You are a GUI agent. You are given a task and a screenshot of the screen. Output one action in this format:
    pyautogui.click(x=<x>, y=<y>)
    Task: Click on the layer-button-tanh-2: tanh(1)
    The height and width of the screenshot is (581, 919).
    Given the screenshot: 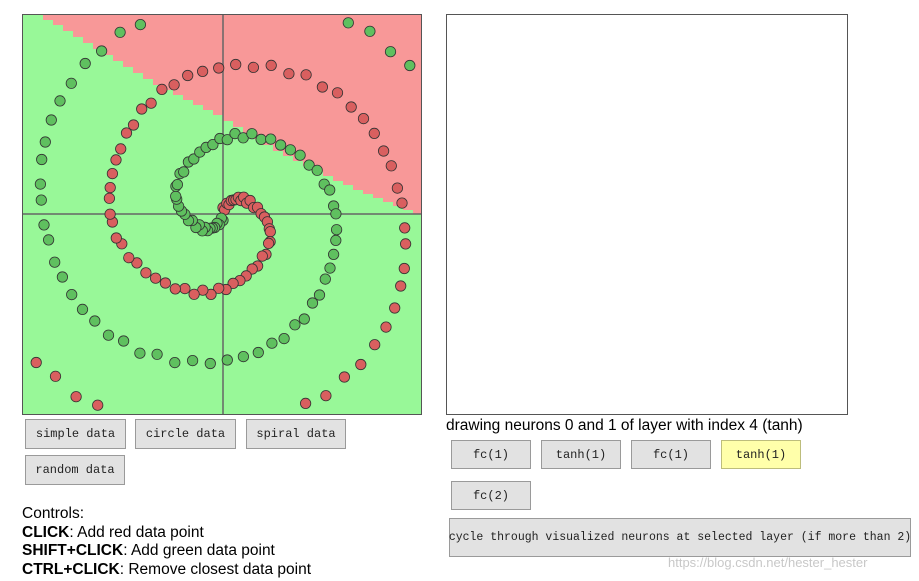 What is the action you would take?
    pyautogui.click(x=761, y=454)
    